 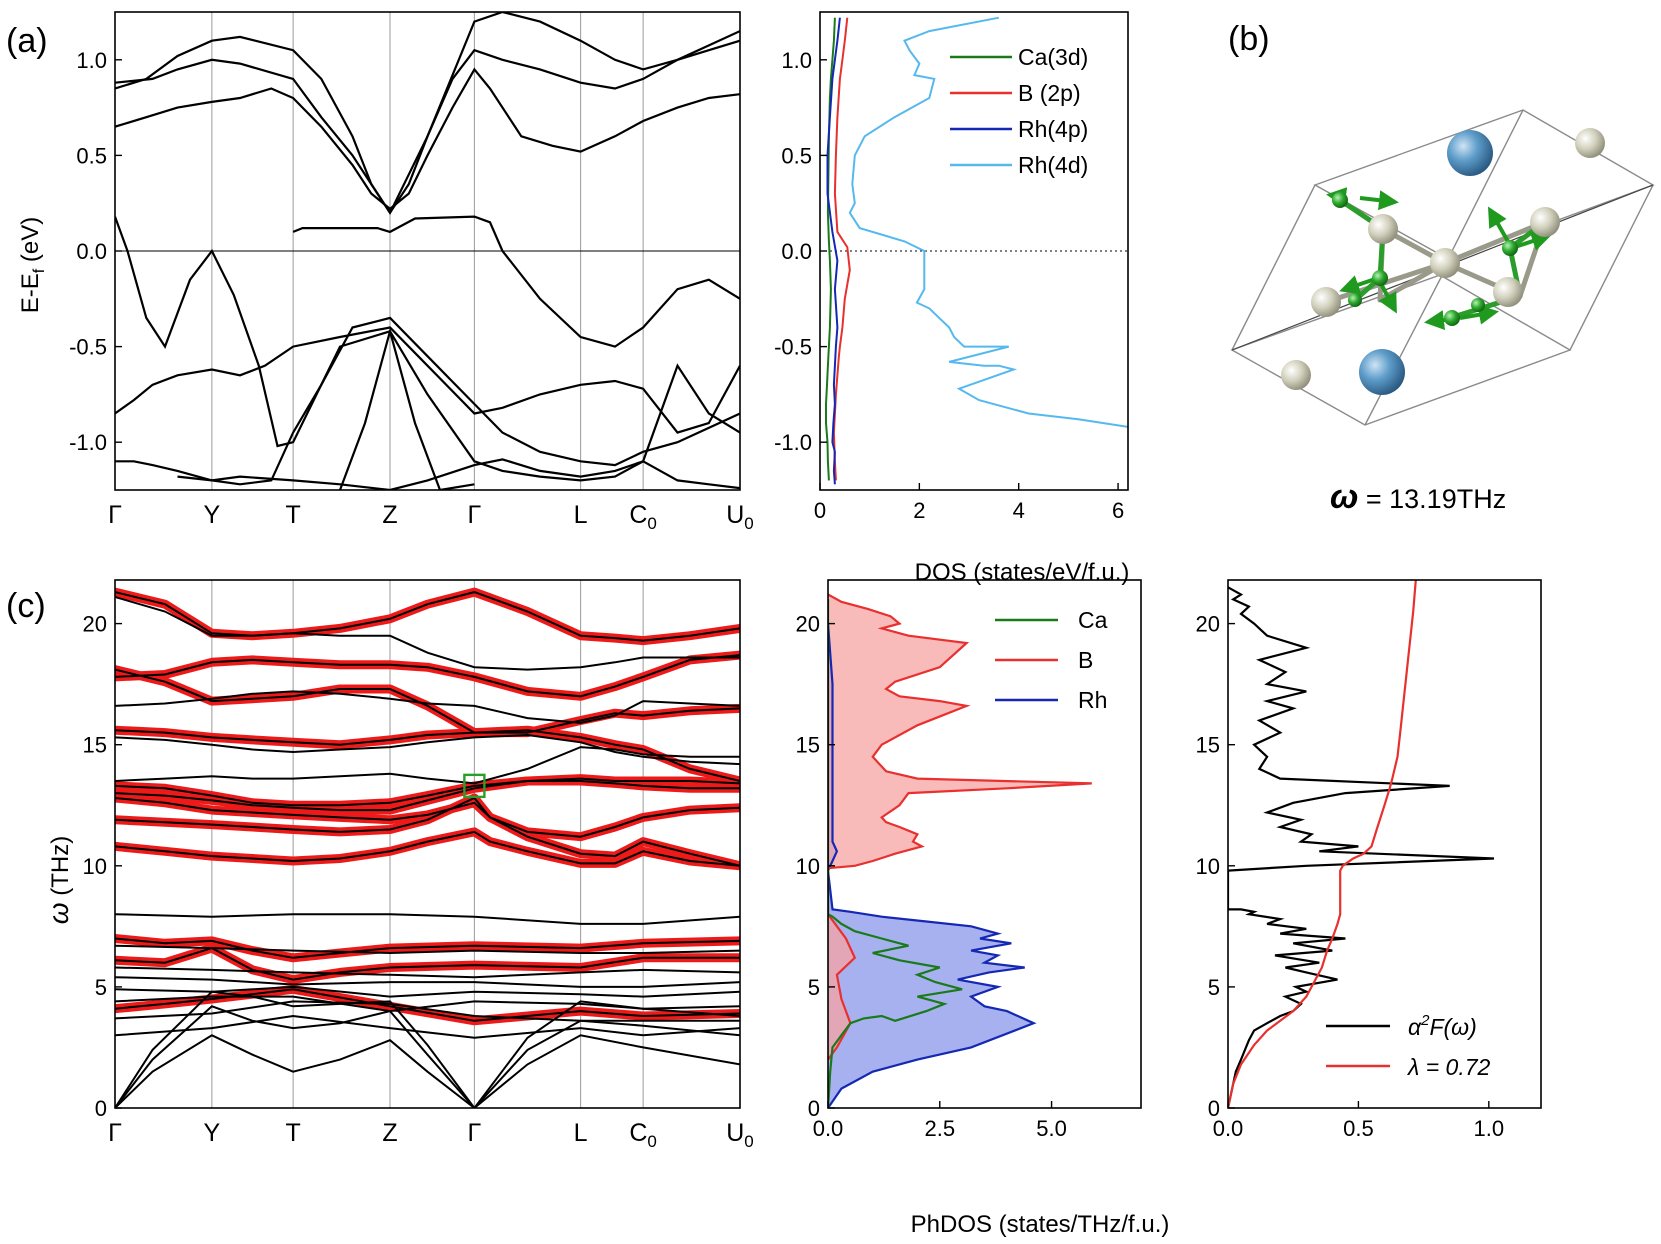 What do you see at coordinates (1051, 1128) in the screenshot?
I see `phdos-x-tick-label: 5.0` at bounding box center [1051, 1128].